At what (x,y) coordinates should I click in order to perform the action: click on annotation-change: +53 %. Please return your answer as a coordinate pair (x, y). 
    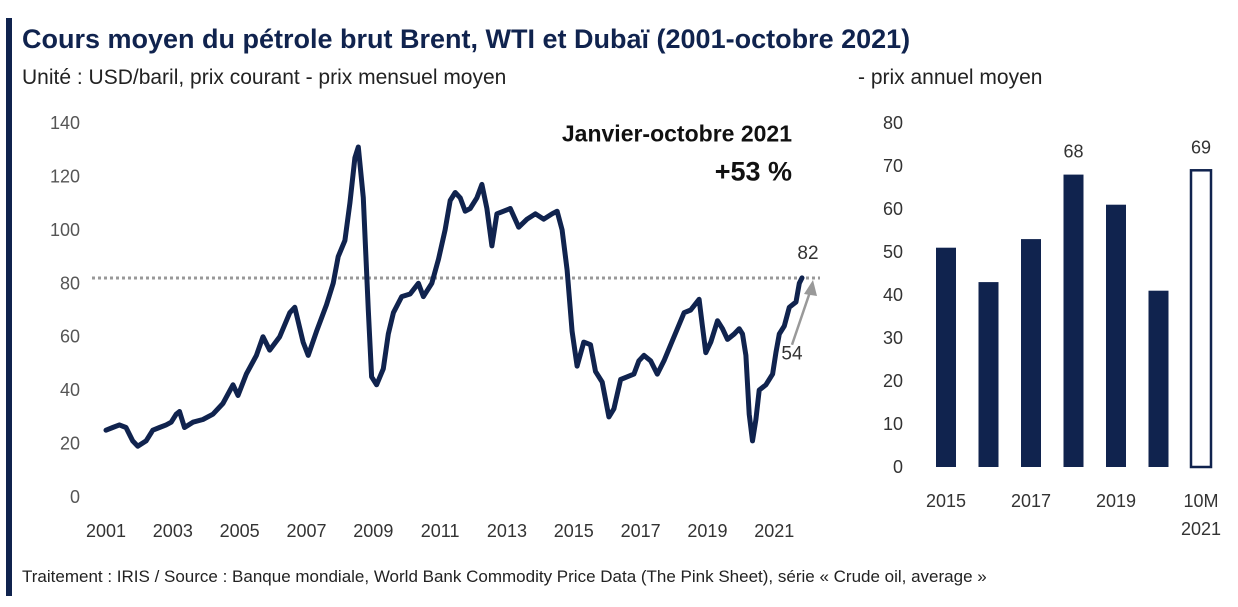
    Looking at the image, I should click on (753, 171).